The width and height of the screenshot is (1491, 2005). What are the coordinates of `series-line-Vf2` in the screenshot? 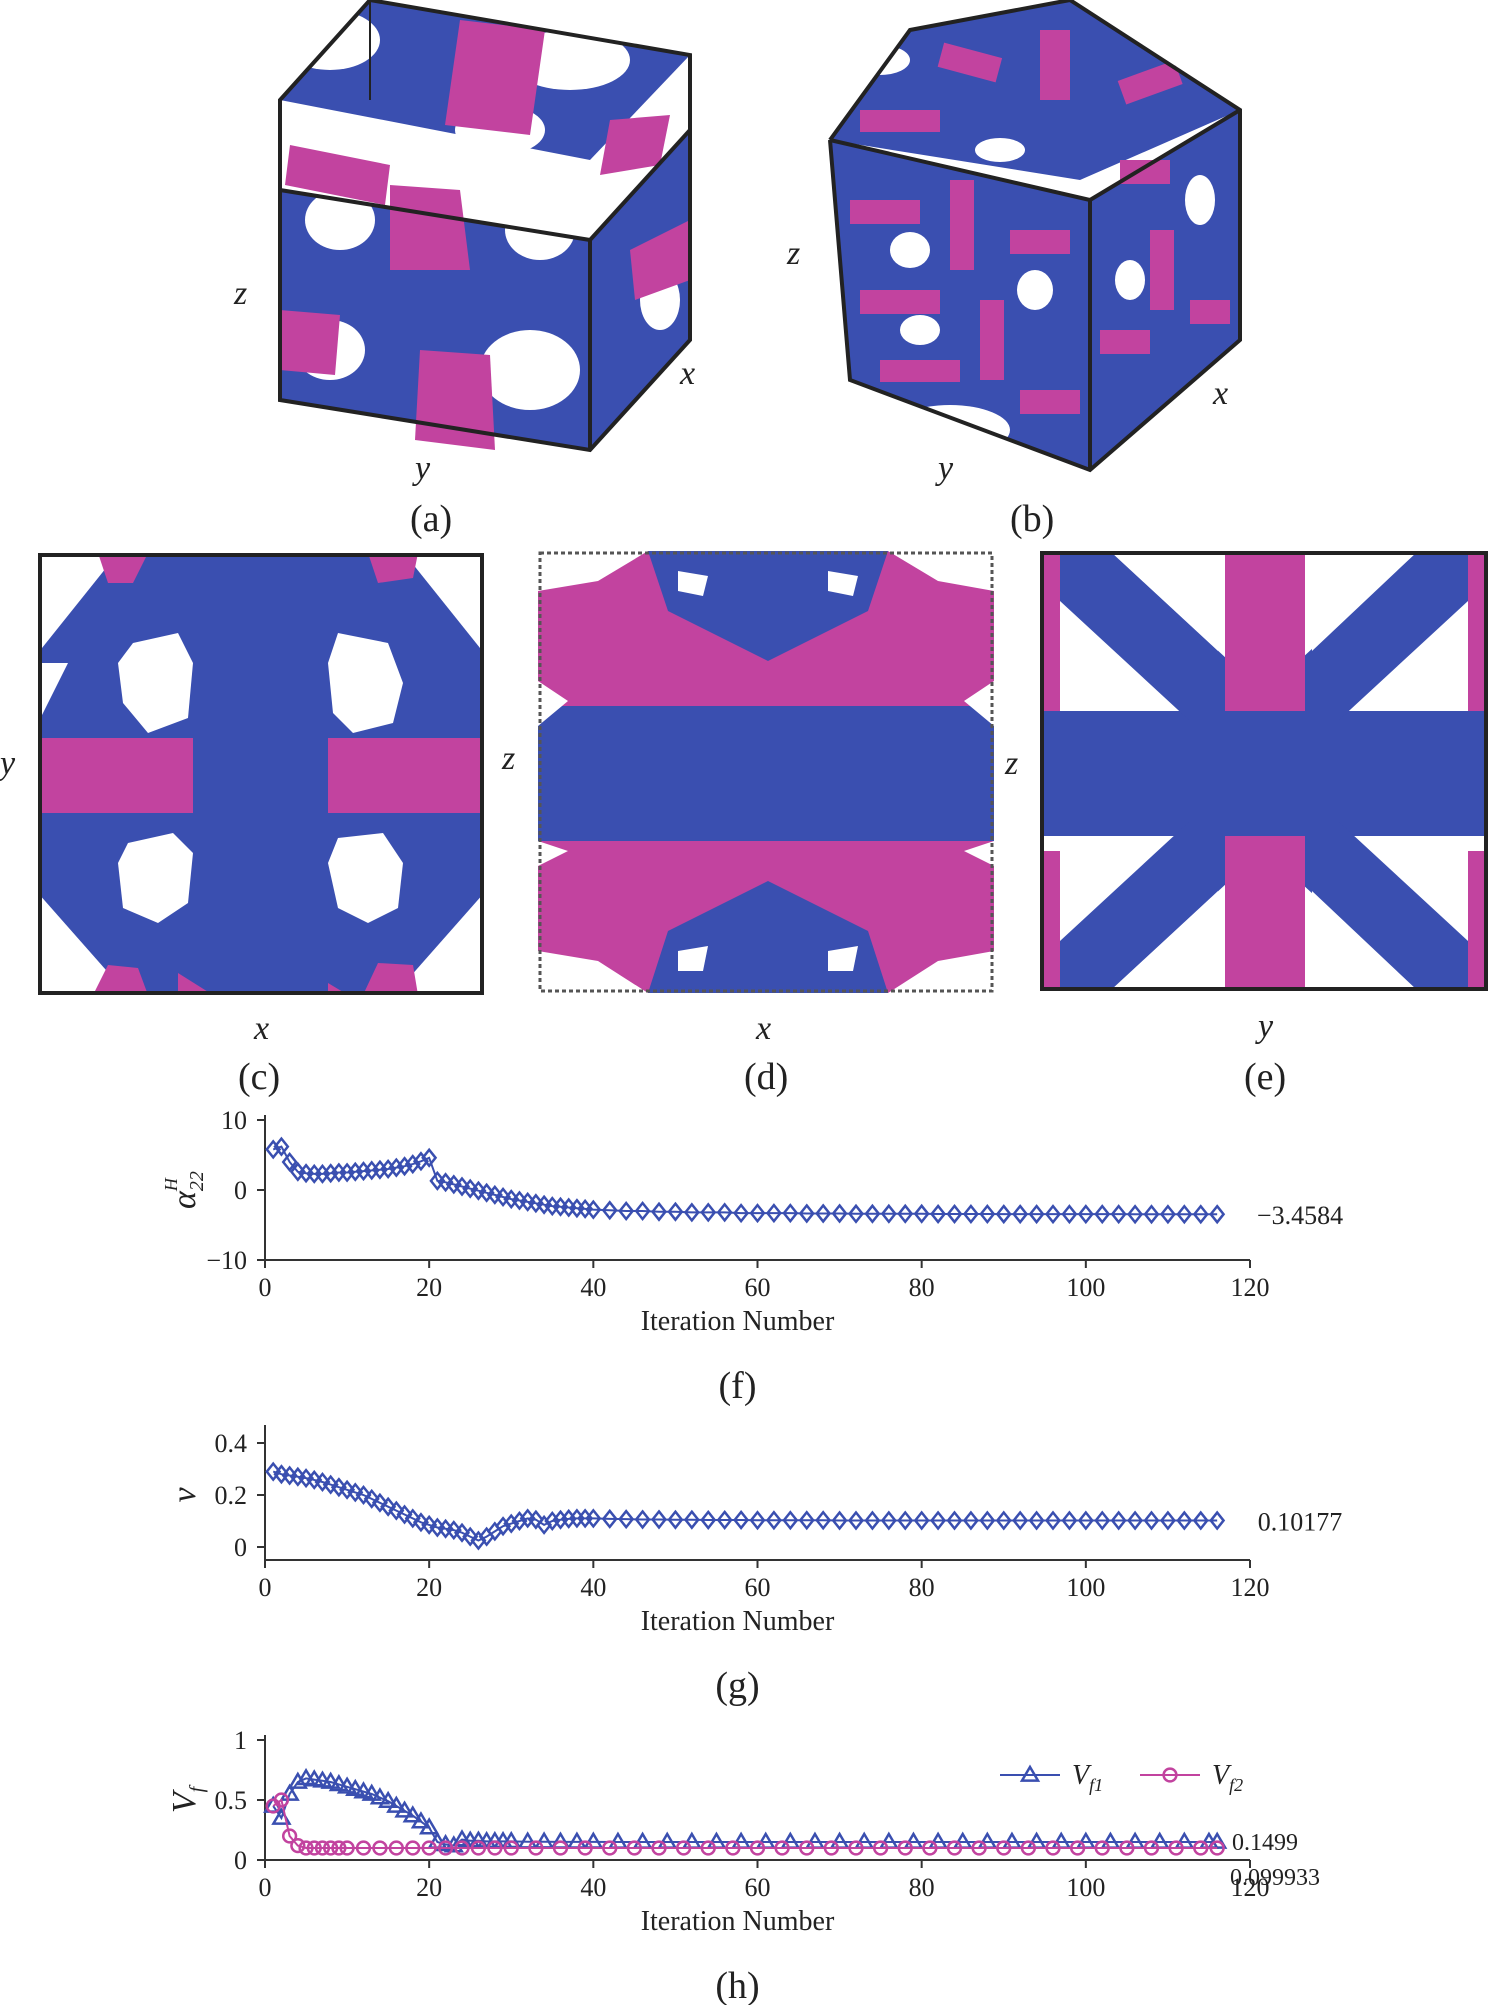 It's located at (745, 1824).